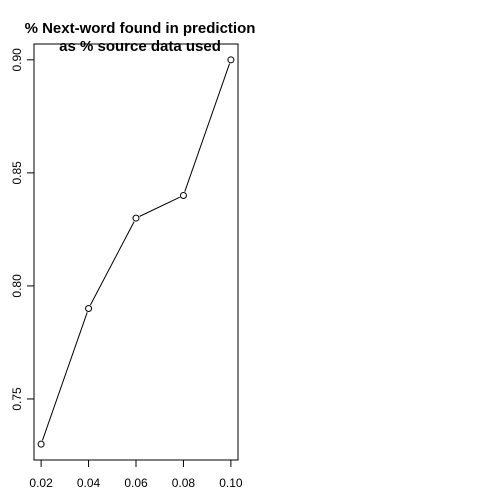  What do you see at coordinates (17, 173) in the screenshot?
I see `y-tick-label: 0.85` at bounding box center [17, 173].